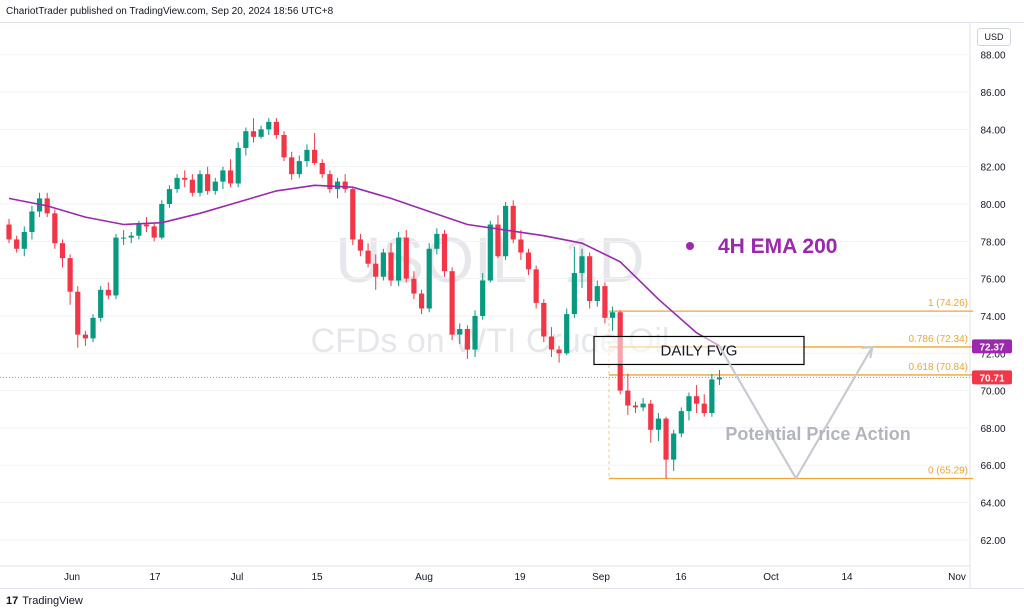  I want to click on daily-fvg-zone: DAILY FVG, so click(699, 350).